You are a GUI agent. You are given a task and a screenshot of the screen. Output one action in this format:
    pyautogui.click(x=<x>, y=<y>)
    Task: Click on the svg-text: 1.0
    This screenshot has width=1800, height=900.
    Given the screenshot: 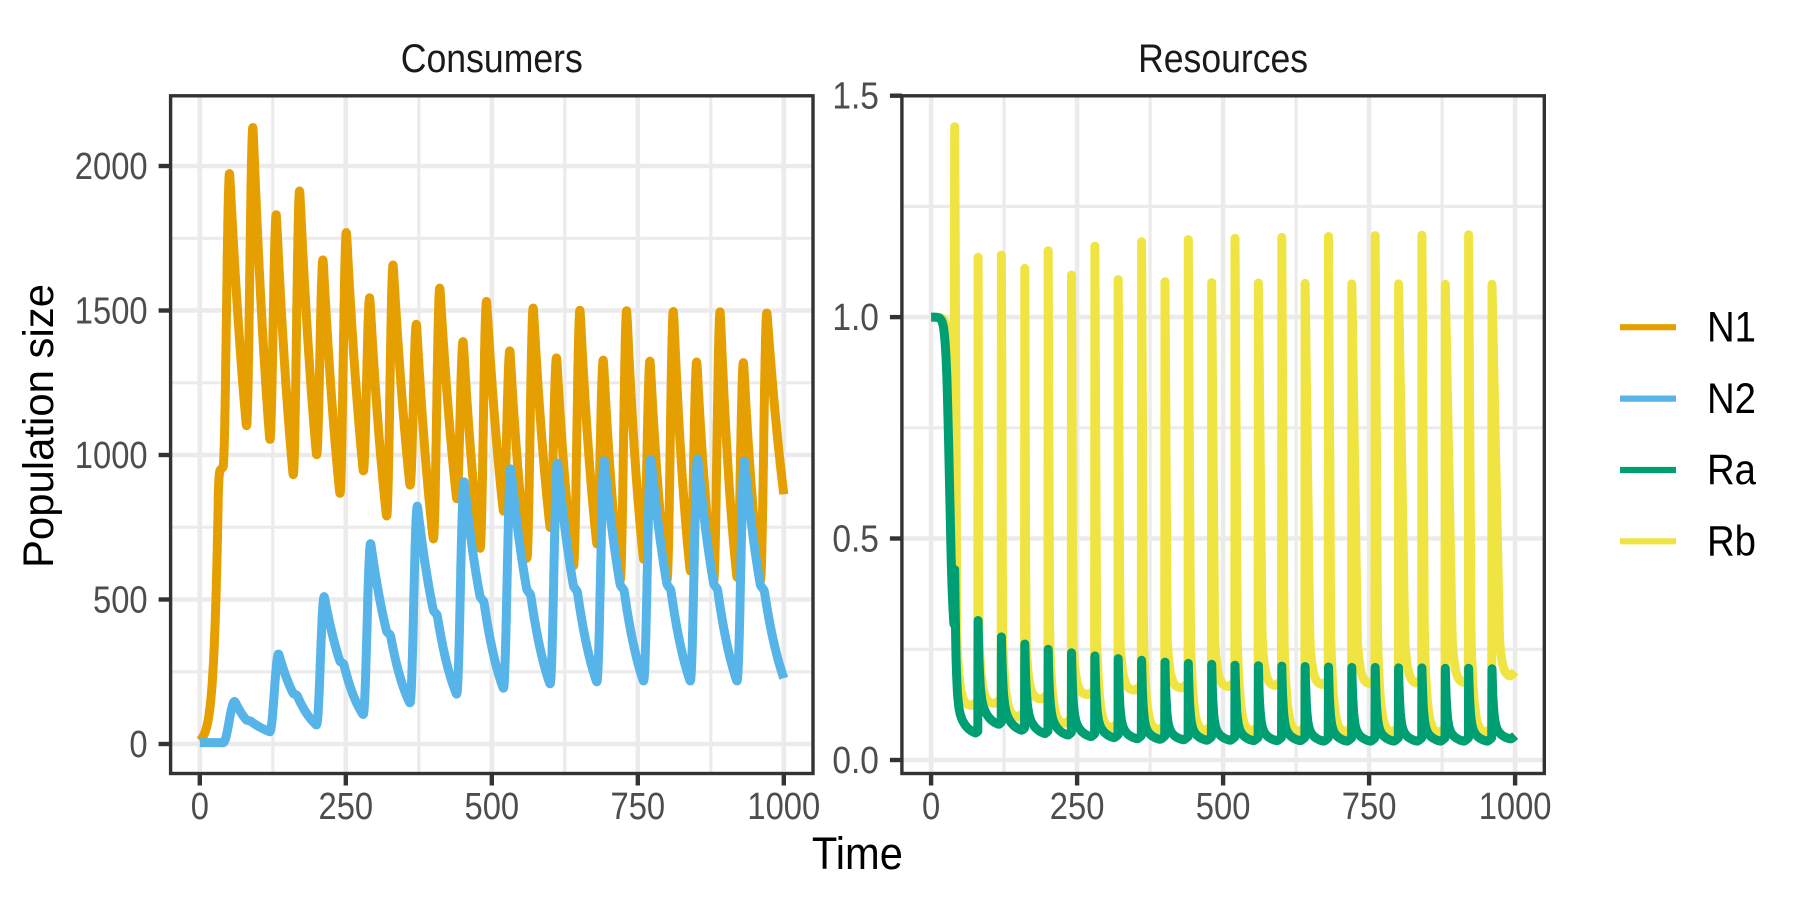 What is the action you would take?
    pyautogui.click(x=855, y=318)
    